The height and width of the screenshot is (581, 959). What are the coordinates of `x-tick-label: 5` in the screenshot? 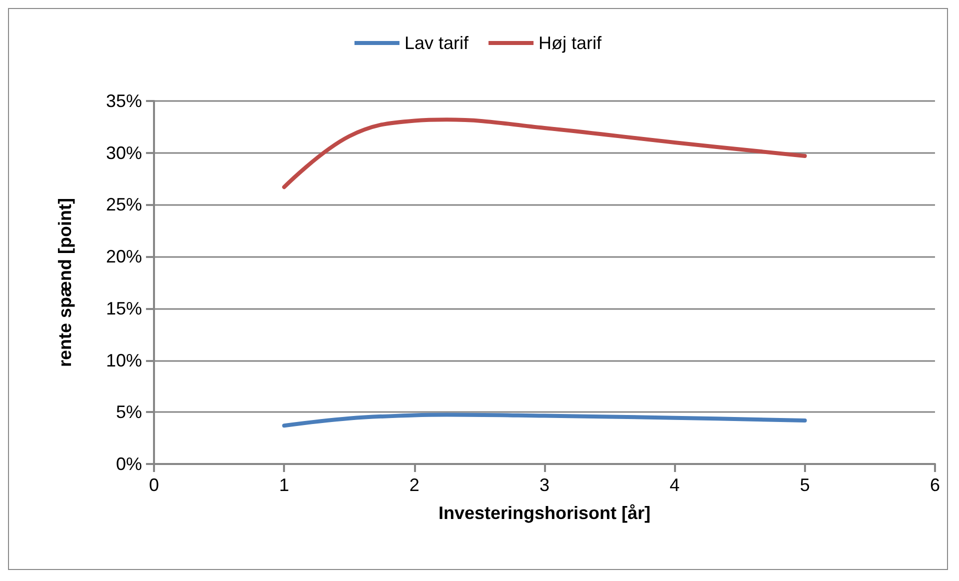 It's located at (805, 485).